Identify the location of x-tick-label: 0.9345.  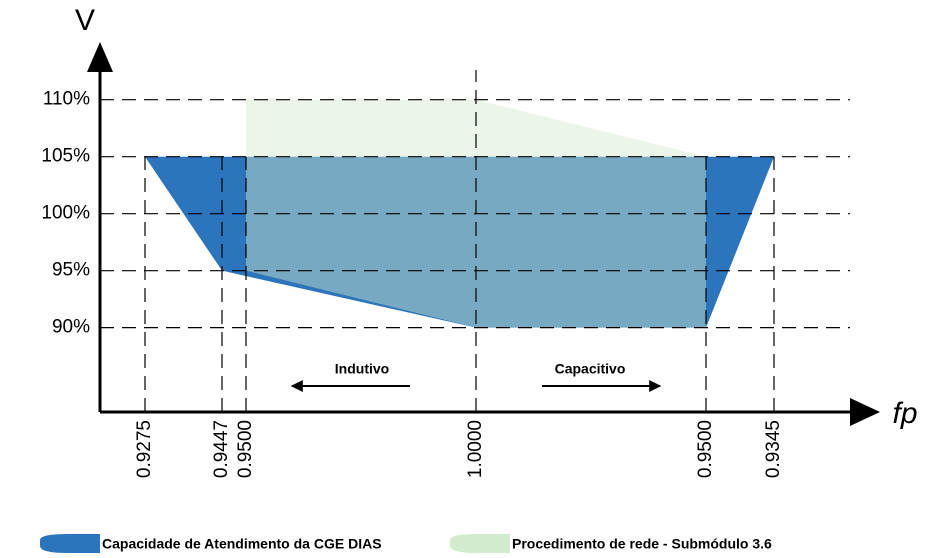
(773, 449).